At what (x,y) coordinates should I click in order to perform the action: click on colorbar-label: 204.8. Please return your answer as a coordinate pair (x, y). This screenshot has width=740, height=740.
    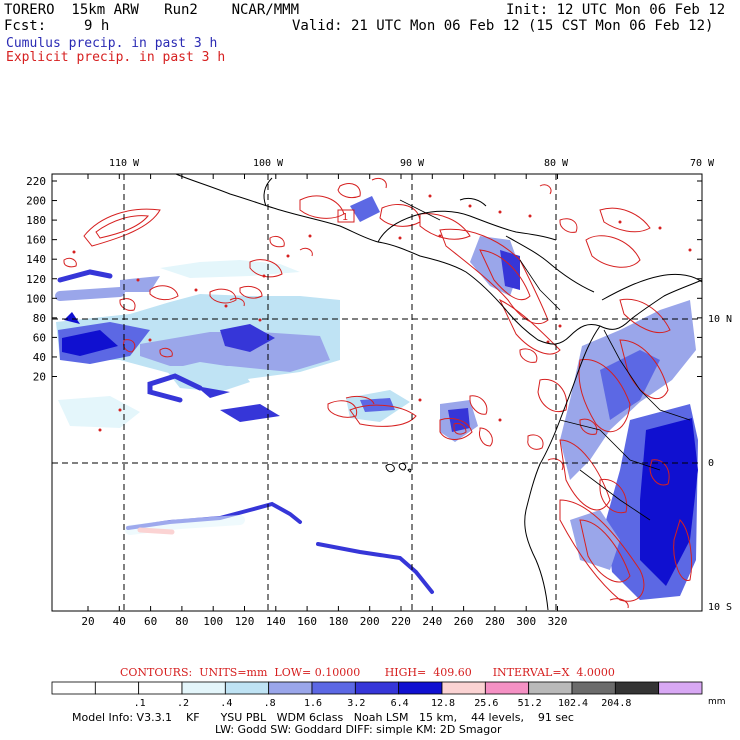
    Looking at the image, I should click on (616, 703).